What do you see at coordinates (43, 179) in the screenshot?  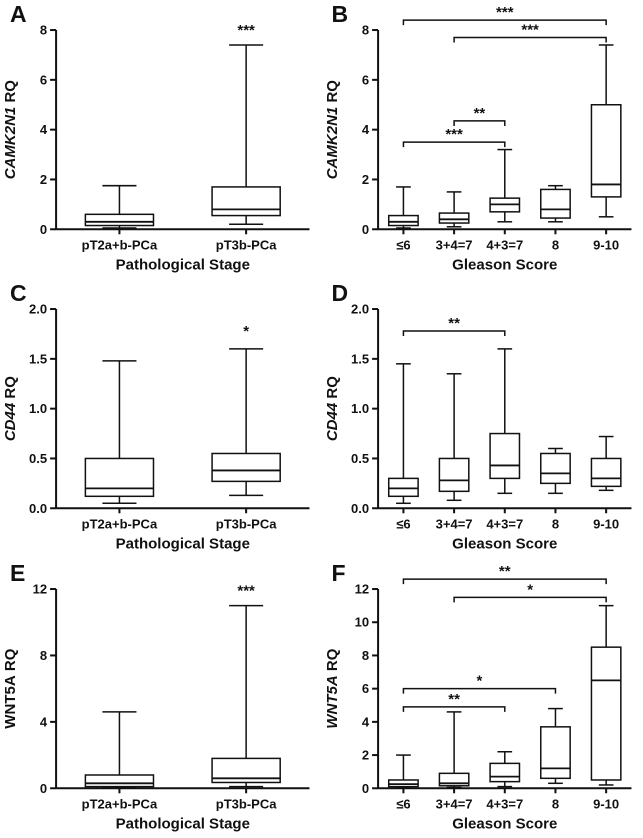 I see `y-tick-label: 2` at bounding box center [43, 179].